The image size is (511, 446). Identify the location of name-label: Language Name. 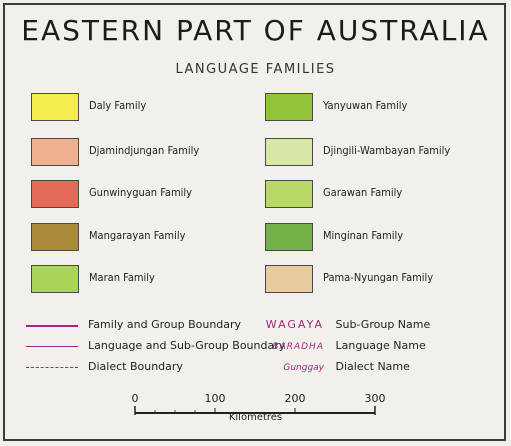
(380, 345).